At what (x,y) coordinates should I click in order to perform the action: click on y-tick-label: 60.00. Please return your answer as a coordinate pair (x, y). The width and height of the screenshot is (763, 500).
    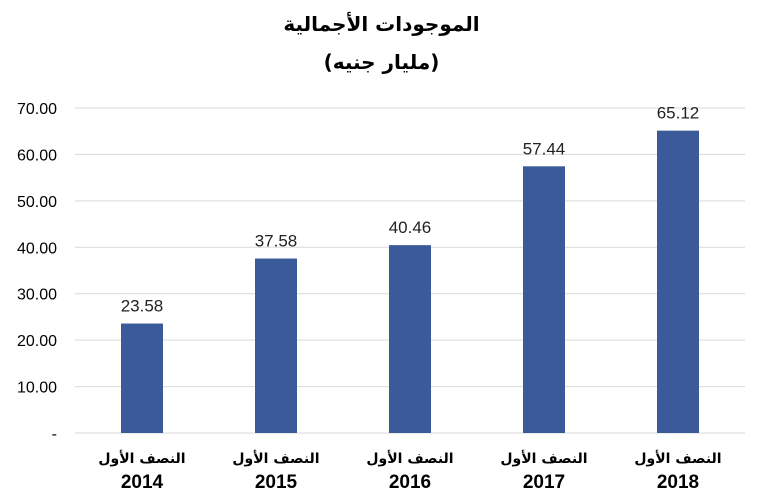
    Looking at the image, I should click on (37, 155).